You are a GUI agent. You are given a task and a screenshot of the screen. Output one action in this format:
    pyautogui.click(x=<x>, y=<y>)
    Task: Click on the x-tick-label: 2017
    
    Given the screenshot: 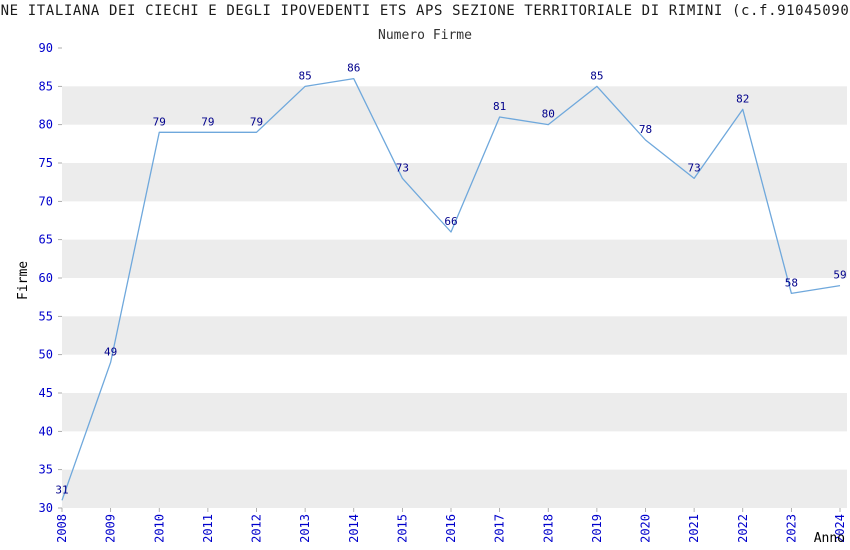 What is the action you would take?
    pyautogui.click(x=500, y=528)
    